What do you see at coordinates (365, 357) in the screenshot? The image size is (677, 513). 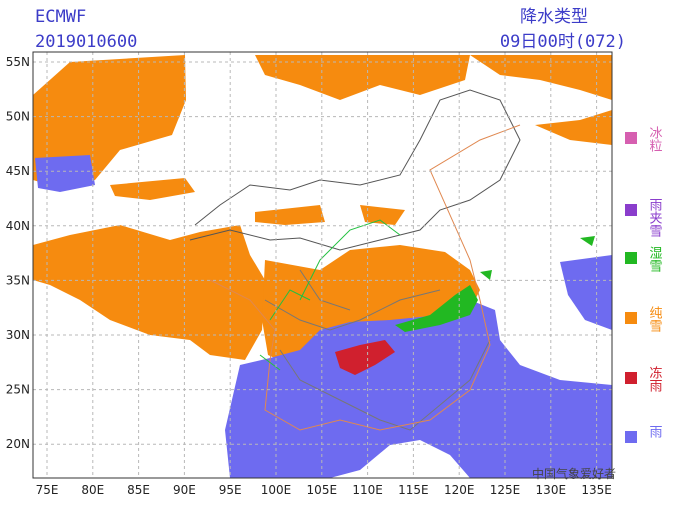 I see `freezing-rain-areas` at bounding box center [365, 357].